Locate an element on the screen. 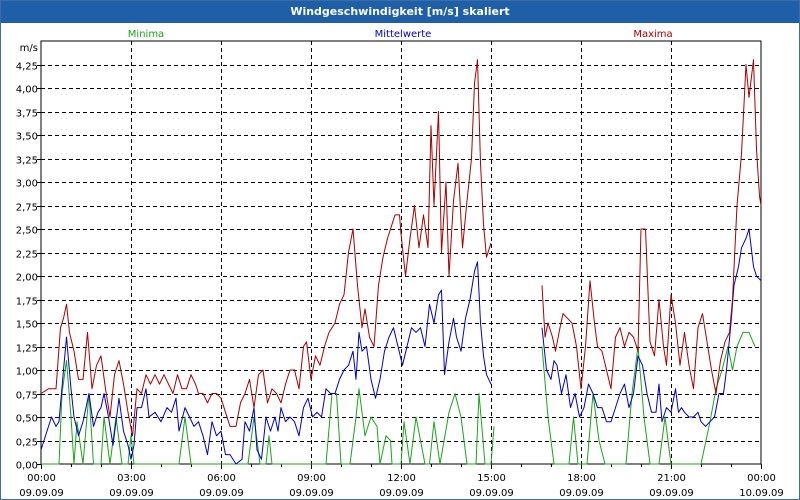 The image size is (800, 500). y-tick-label: 1,75 is located at coordinates (27, 302).